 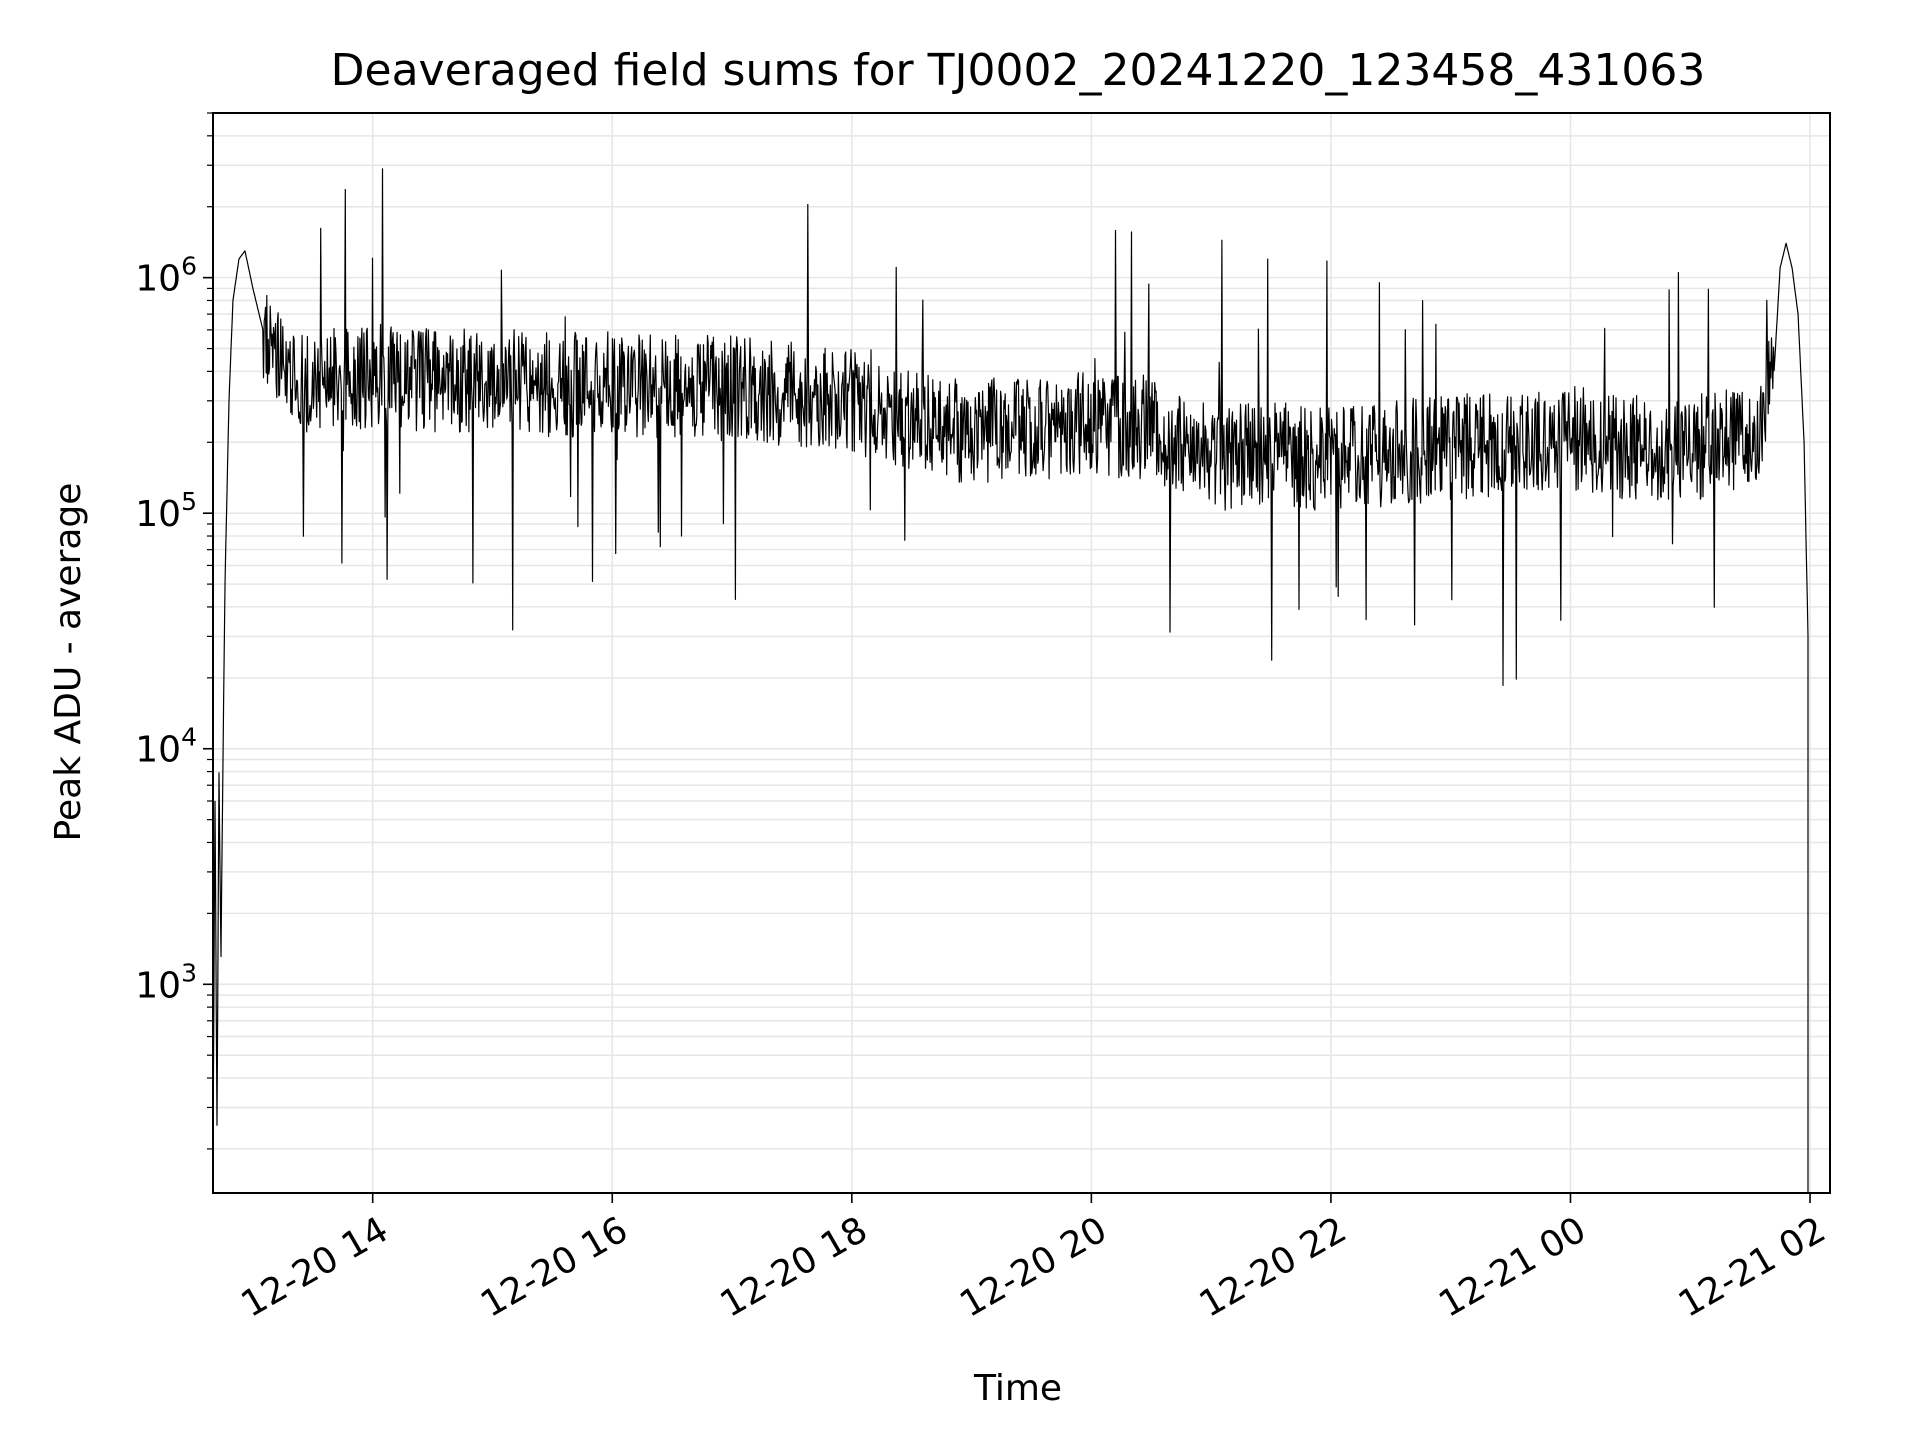 What do you see at coordinates (68, 662) in the screenshot?
I see `y-axis-label: Peak ADU - average` at bounding box center [68, 662].